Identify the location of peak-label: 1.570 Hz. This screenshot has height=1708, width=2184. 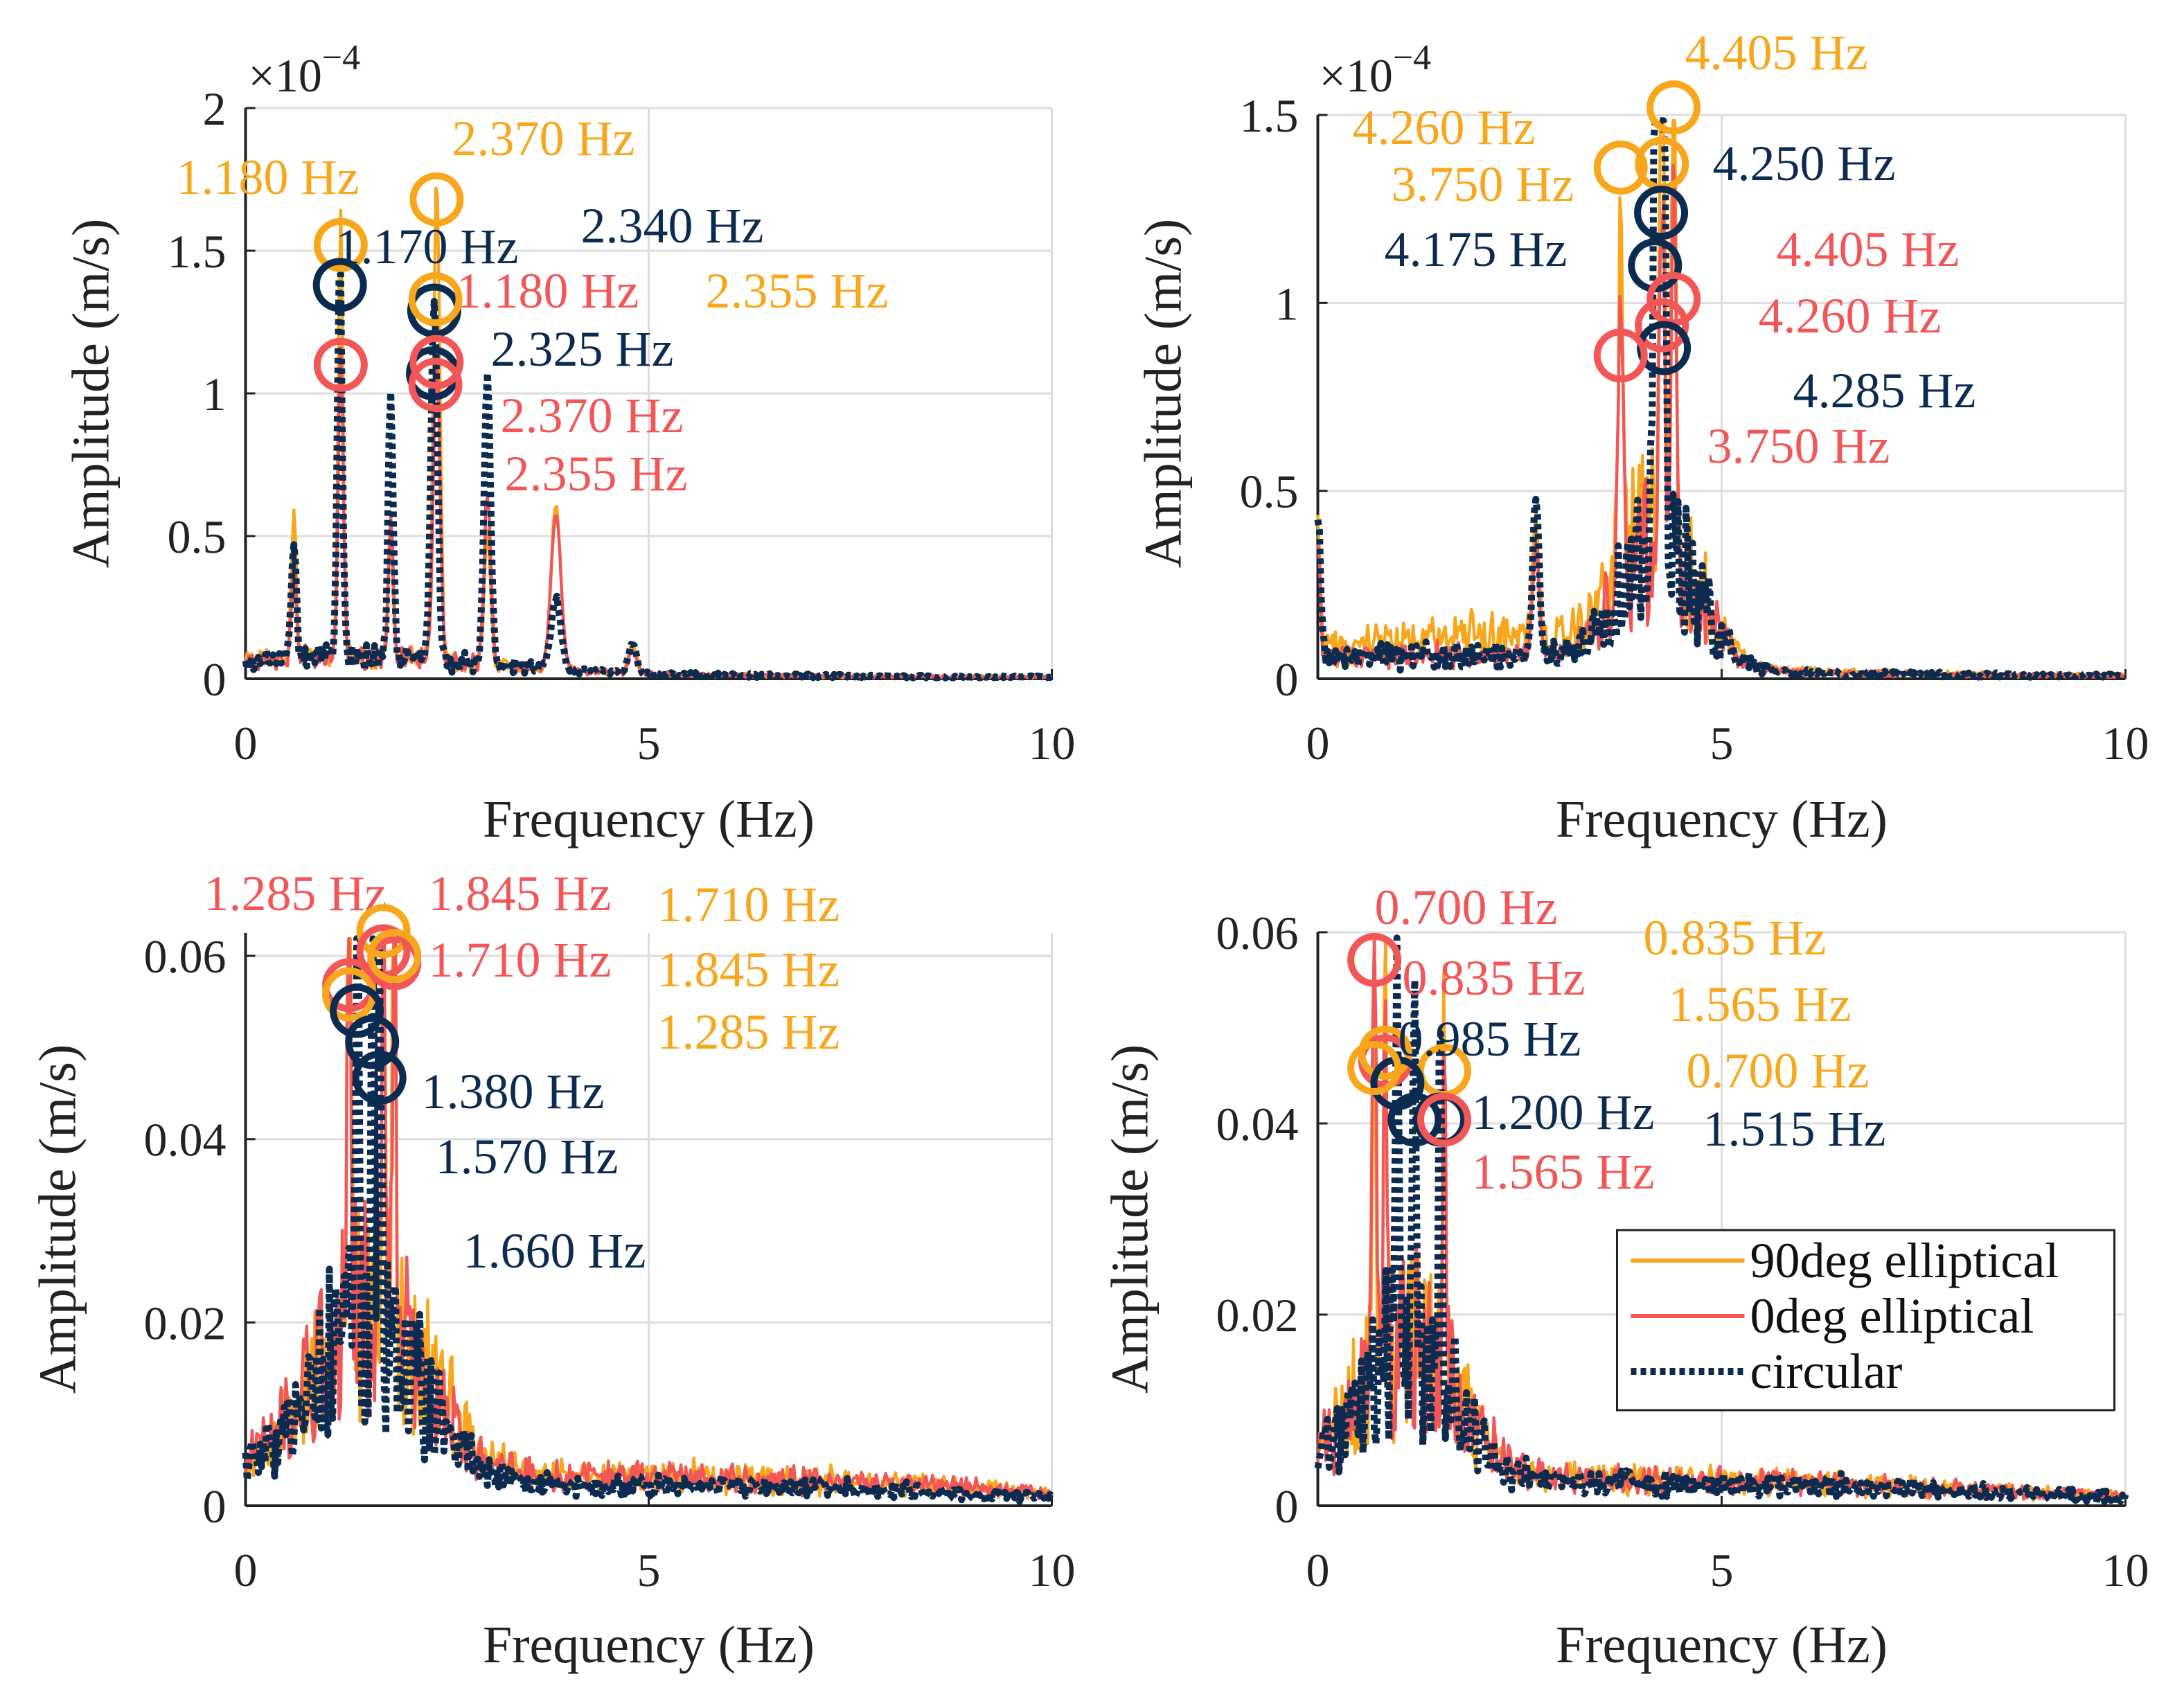
(527, 1156).